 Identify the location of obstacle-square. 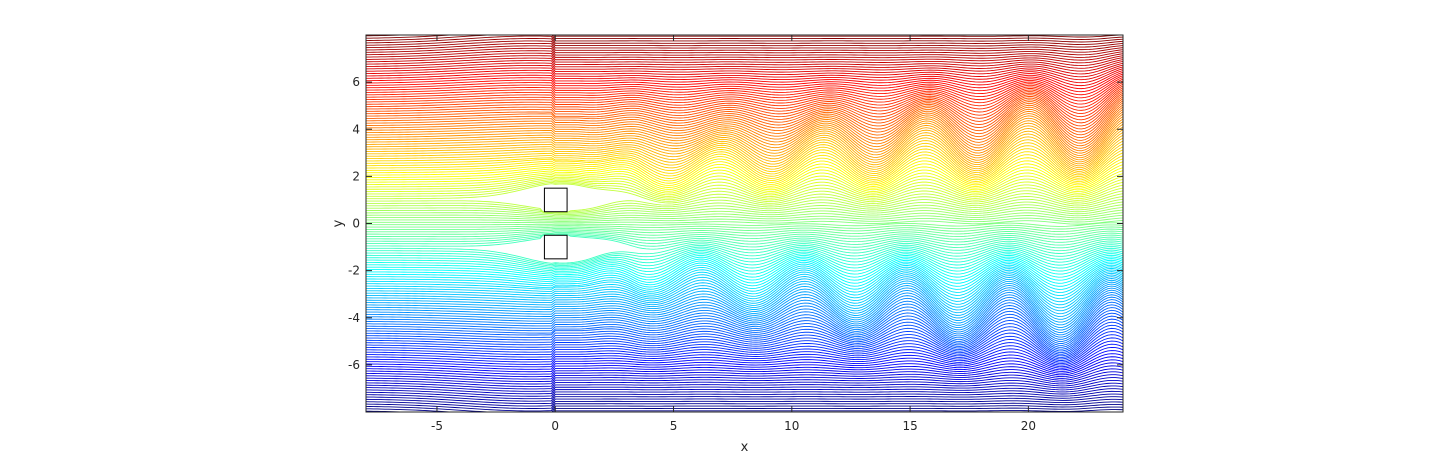
(555, 200).